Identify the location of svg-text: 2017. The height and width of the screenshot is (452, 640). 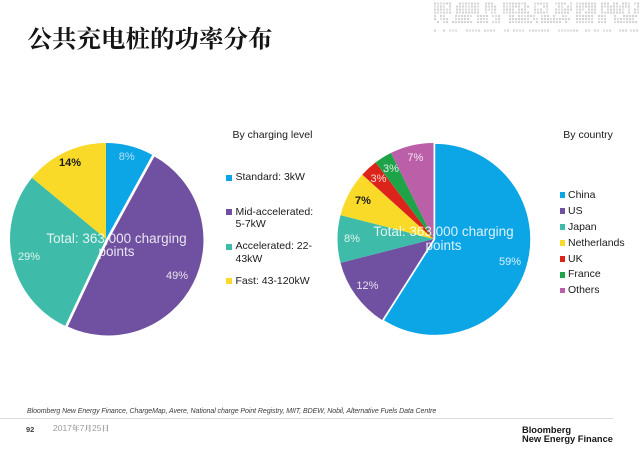
(62, 428).